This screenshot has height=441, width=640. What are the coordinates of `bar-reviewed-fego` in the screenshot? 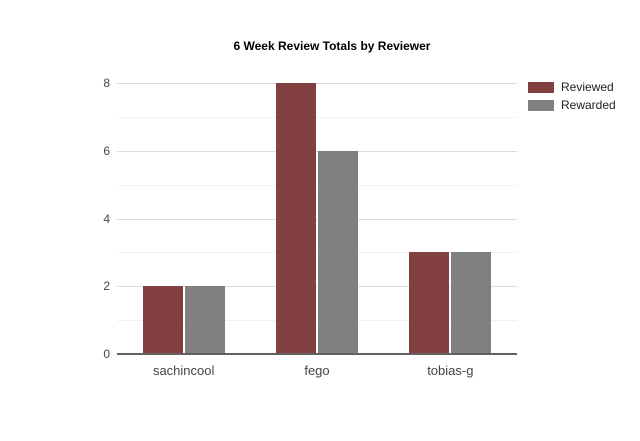 It's located at (296, 218).